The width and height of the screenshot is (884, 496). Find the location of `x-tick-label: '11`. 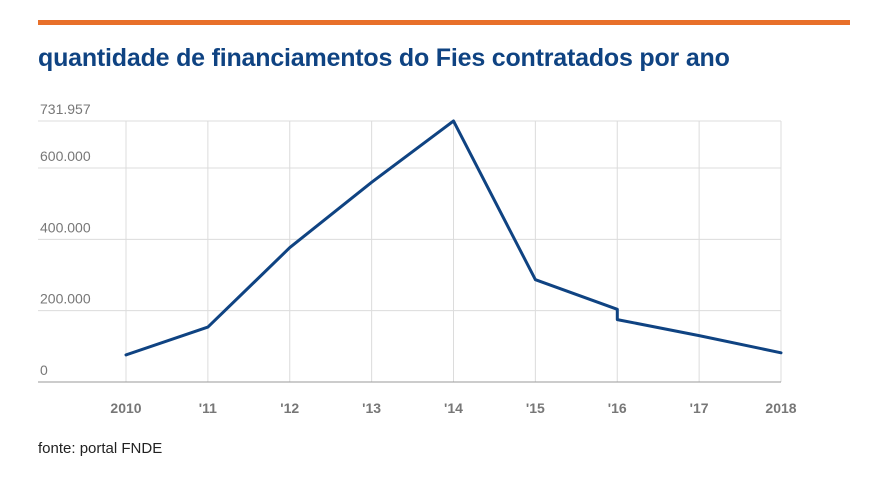

x-tick-label: '11 is located at coordinates (208, 408).